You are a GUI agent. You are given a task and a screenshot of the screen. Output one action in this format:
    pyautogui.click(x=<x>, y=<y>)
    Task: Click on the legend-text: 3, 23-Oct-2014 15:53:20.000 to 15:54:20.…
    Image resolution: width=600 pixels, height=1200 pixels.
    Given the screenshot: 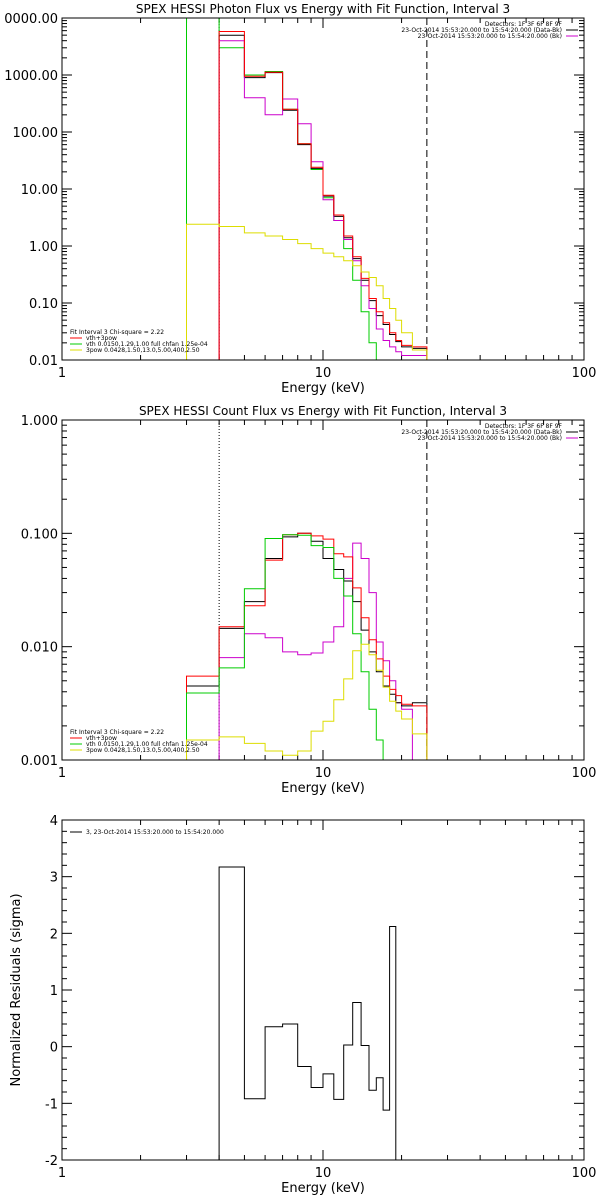 What is the action you would take?
    pyautogui.click(x=155, y=832)
    